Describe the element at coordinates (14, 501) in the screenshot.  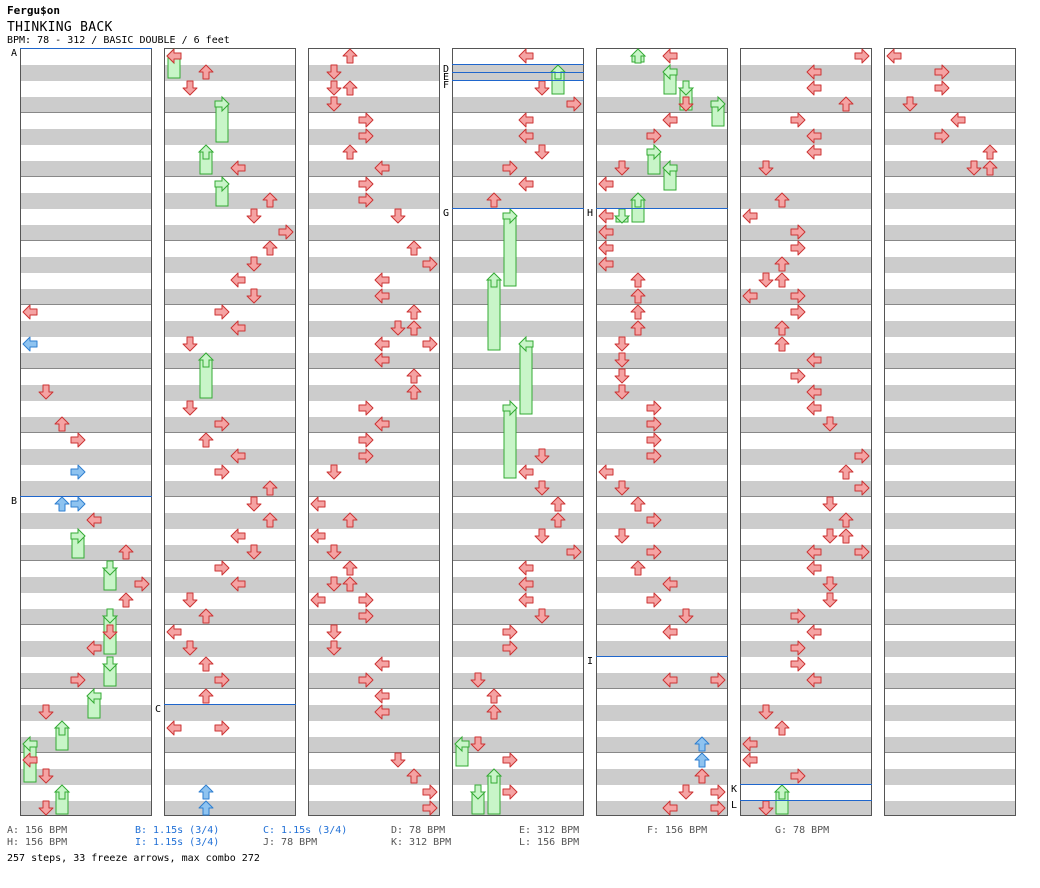
I see `speed-marker-label: B` at that location.